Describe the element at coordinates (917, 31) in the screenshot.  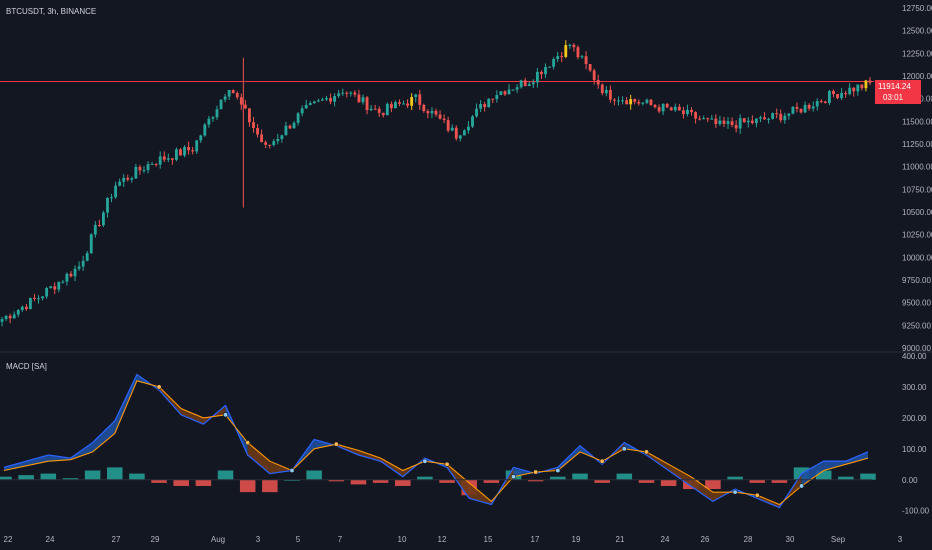
I see `price-tick-label: 12500.00` at that location.